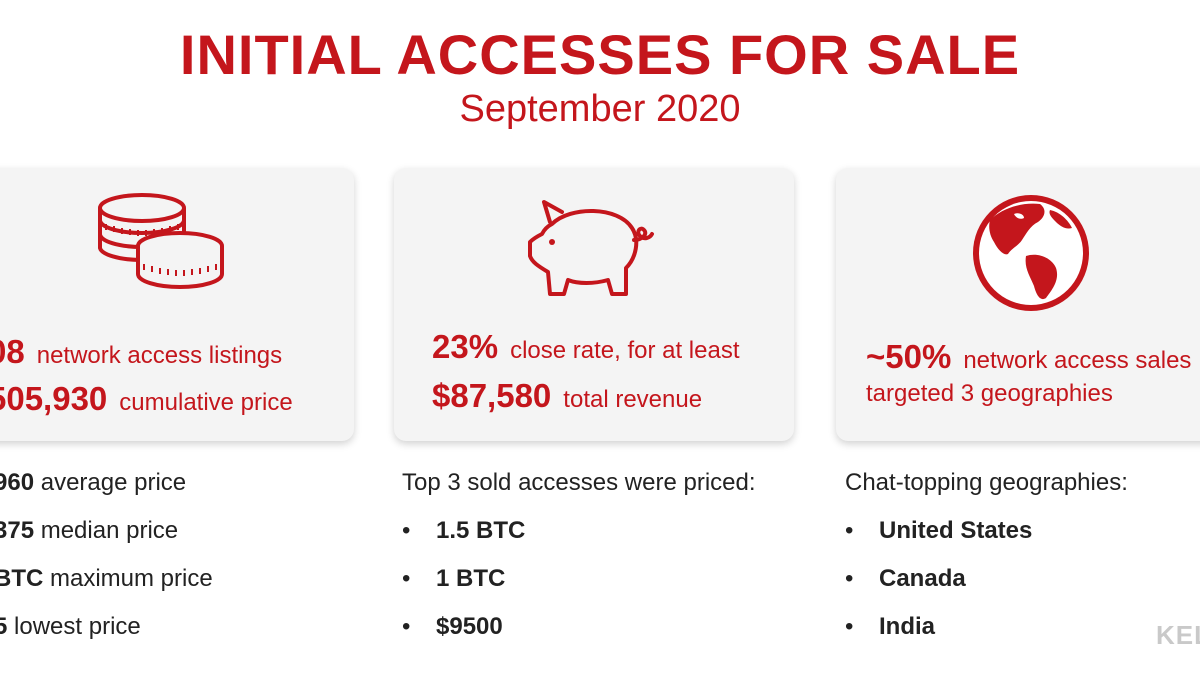  I want to click on stat-line-revenue: $87,580 total revenue, so click(567, 396).